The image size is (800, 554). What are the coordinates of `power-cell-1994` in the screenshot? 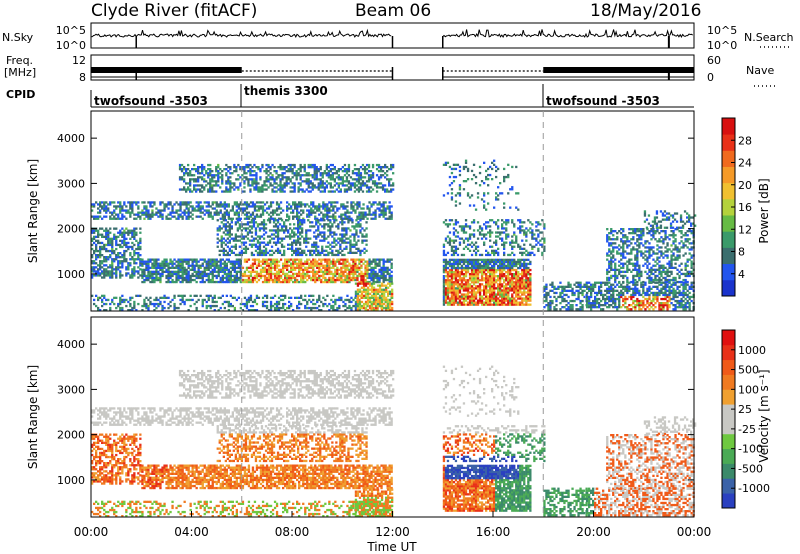 It's located at (174, 282).